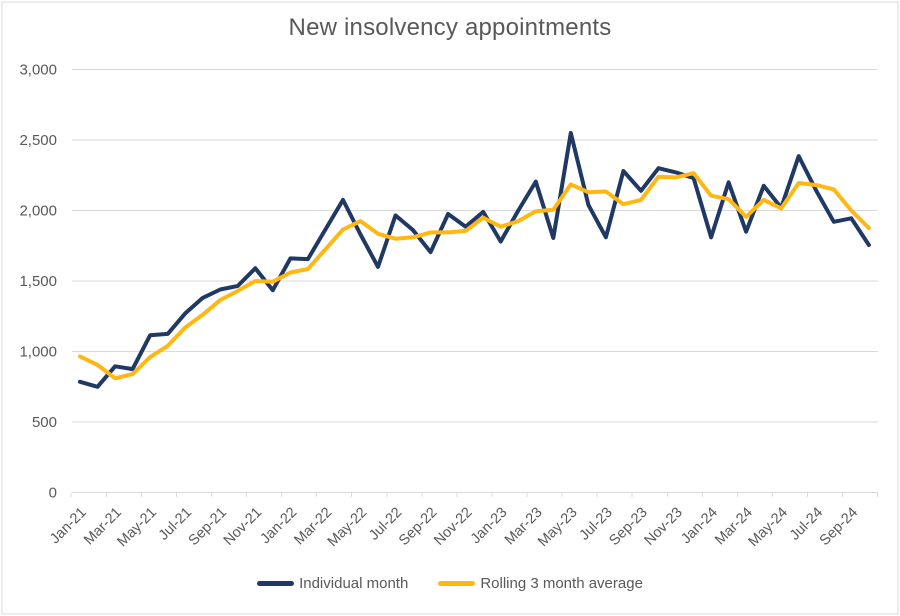  Describe the element at coordinates (453, 527) in the screenshot. I see `x-axis-label: Nov-22` at that location.